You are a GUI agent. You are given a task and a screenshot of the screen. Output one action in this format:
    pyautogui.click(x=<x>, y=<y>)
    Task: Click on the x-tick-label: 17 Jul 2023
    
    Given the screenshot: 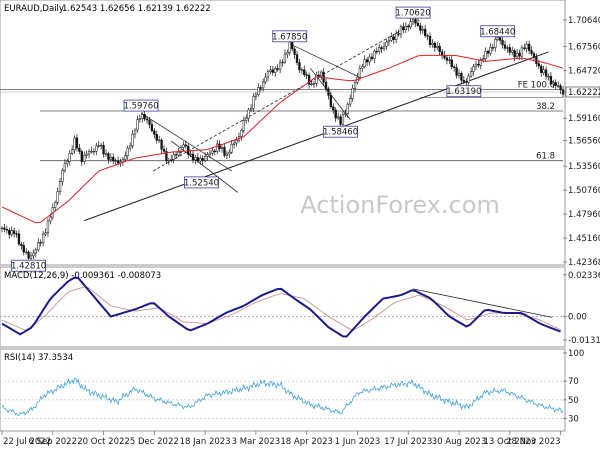 What is the action you would take?
    pyautogui.click(x=408, y=442)
    